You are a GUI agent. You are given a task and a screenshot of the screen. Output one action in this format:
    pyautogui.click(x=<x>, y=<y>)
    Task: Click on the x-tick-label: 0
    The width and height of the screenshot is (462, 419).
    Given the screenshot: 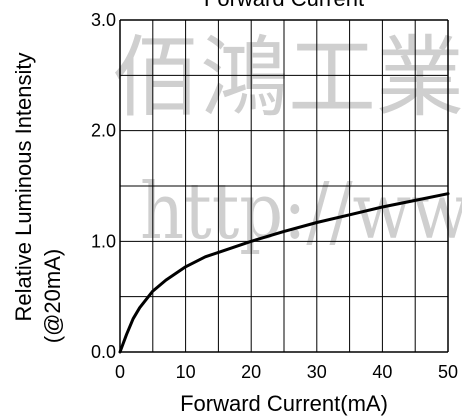 What is the action you would take?
    pyautogui.click(x=120, y=372)
    